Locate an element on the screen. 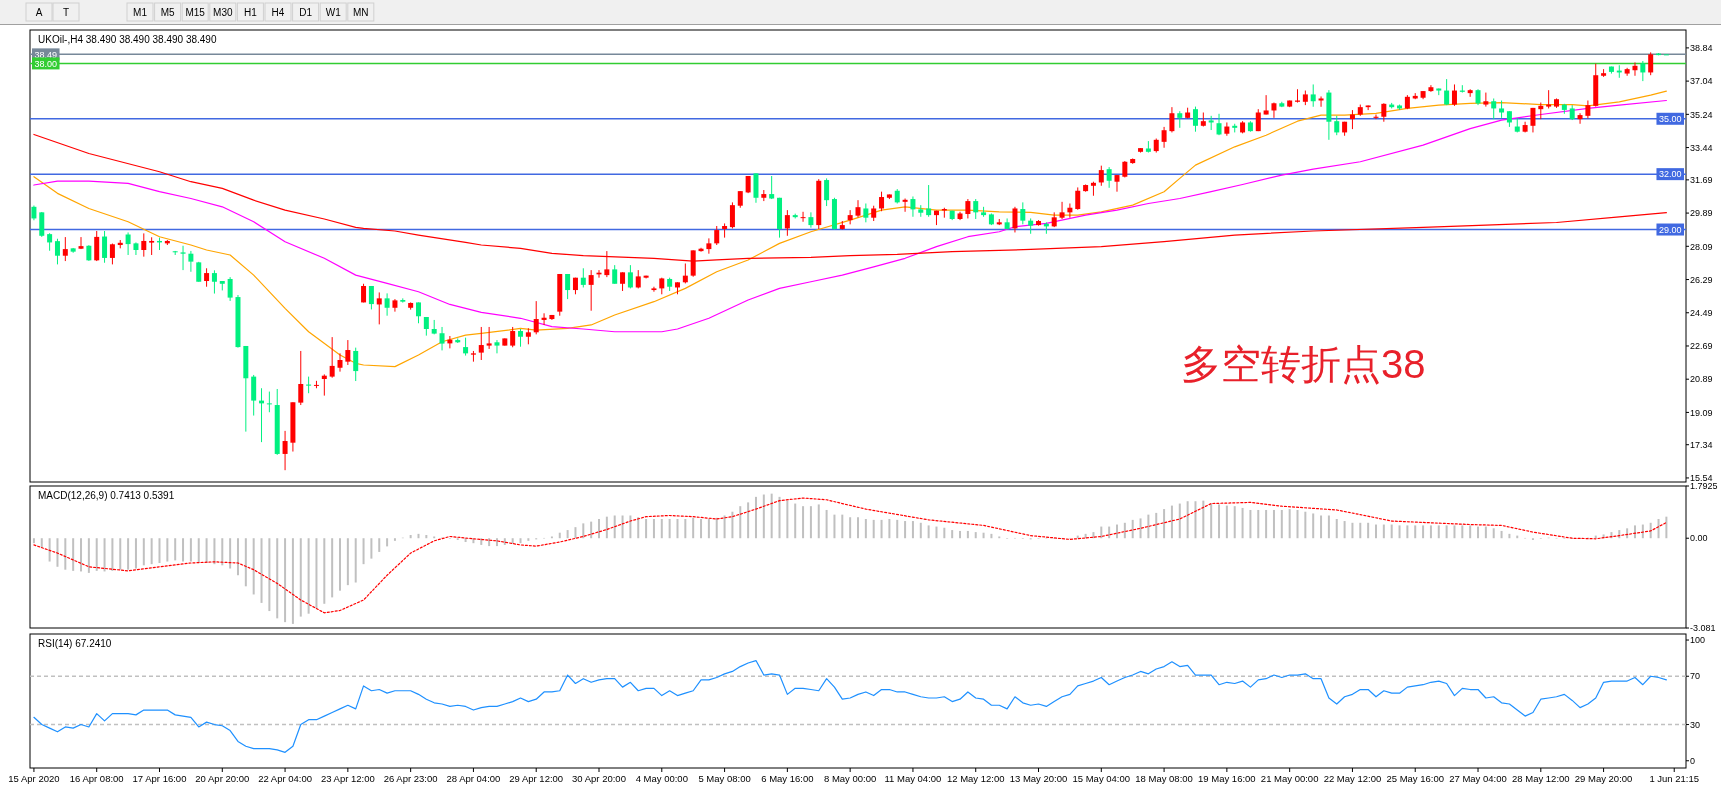  y-tick-label: 20.89 is located at coordinates (1701, 379).